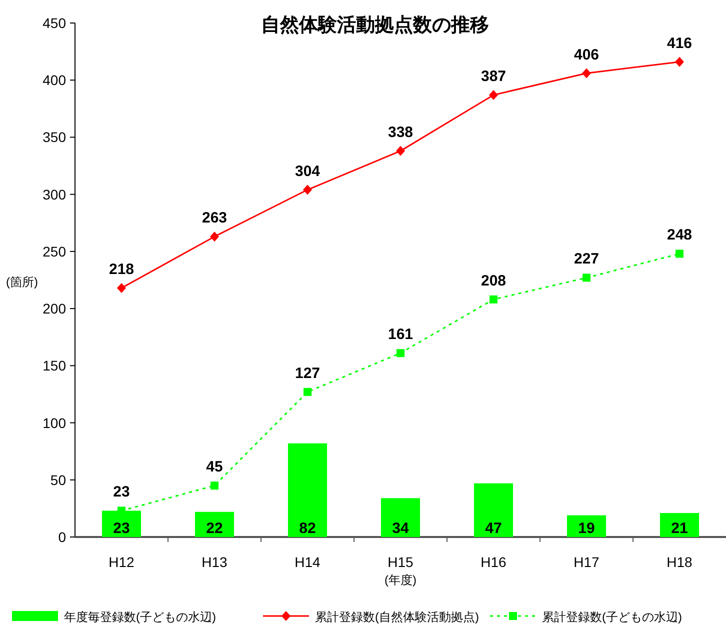  I want to click on data-label: 406, so click(587, 55).